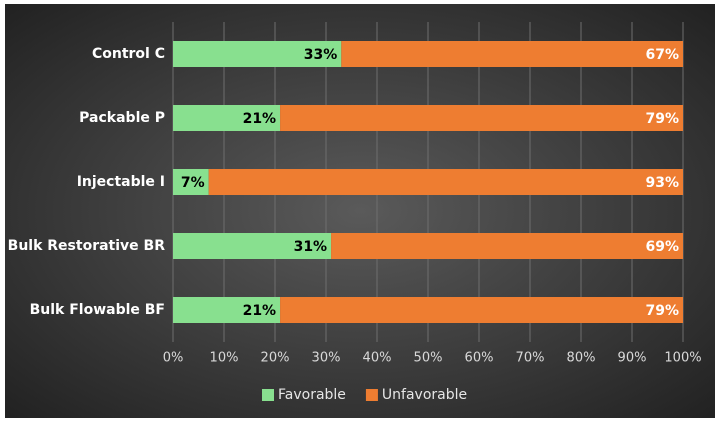 This screenshot has height=422, width=720. I want to click on y-tick-label: Control C, so click(128, 54).